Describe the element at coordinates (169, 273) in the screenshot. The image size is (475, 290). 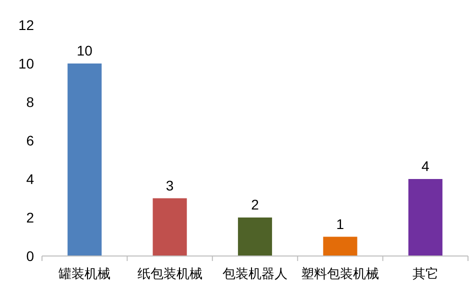
I see `x-tick-label: 纸包装机械` at that location.